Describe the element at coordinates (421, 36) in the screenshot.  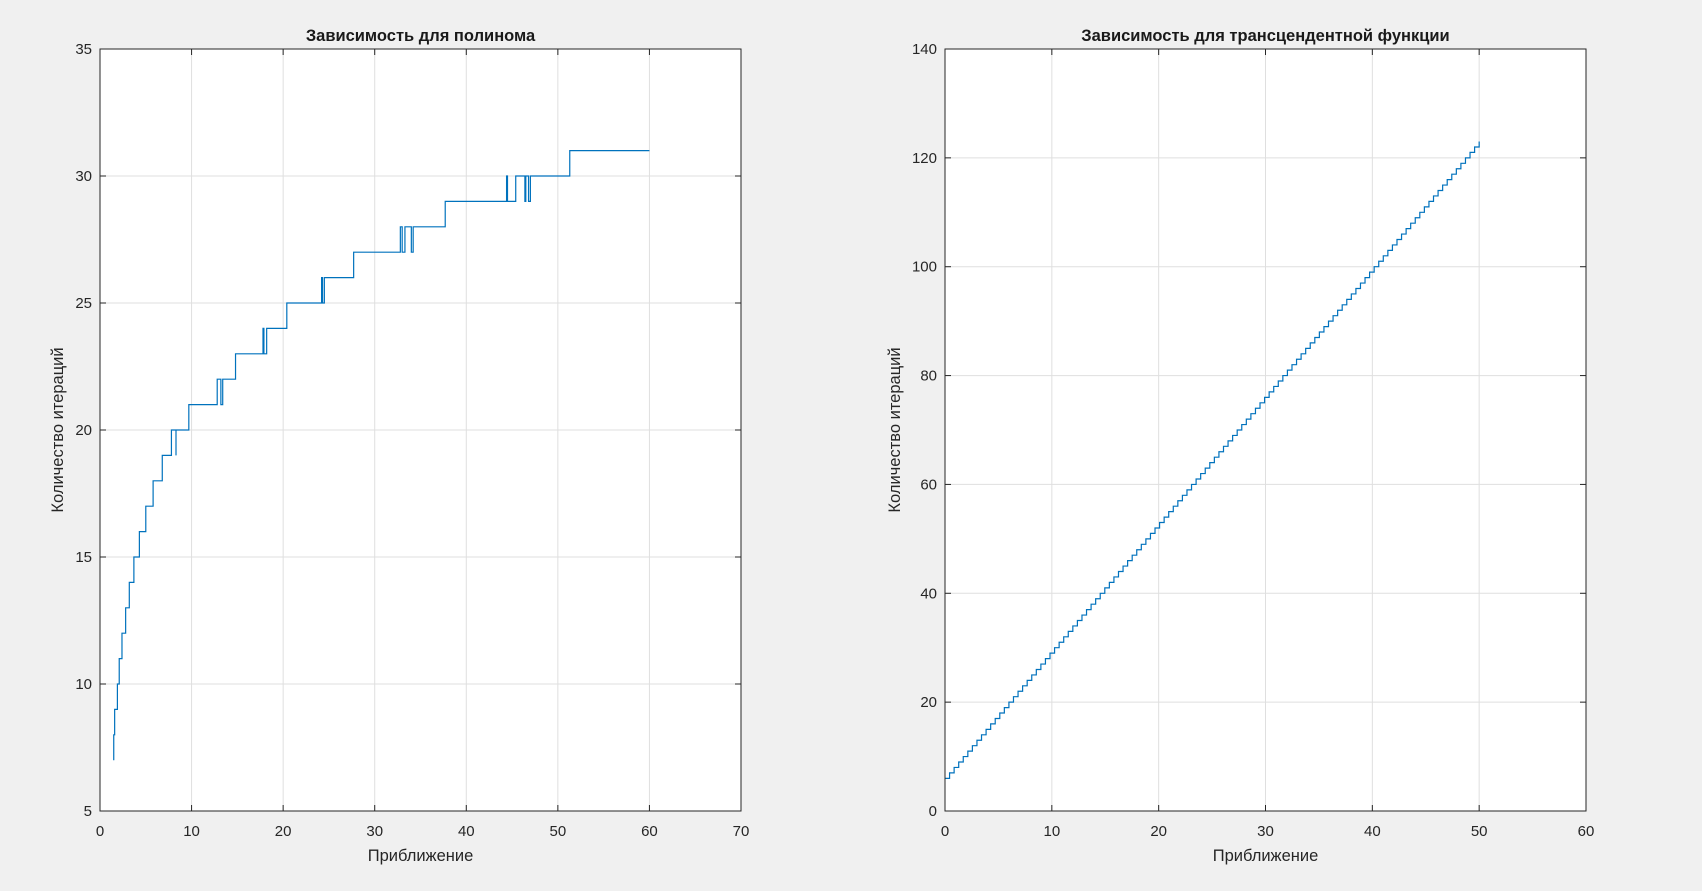
I see `chart-polynomial-title: Зависимость для полинома` at that location.